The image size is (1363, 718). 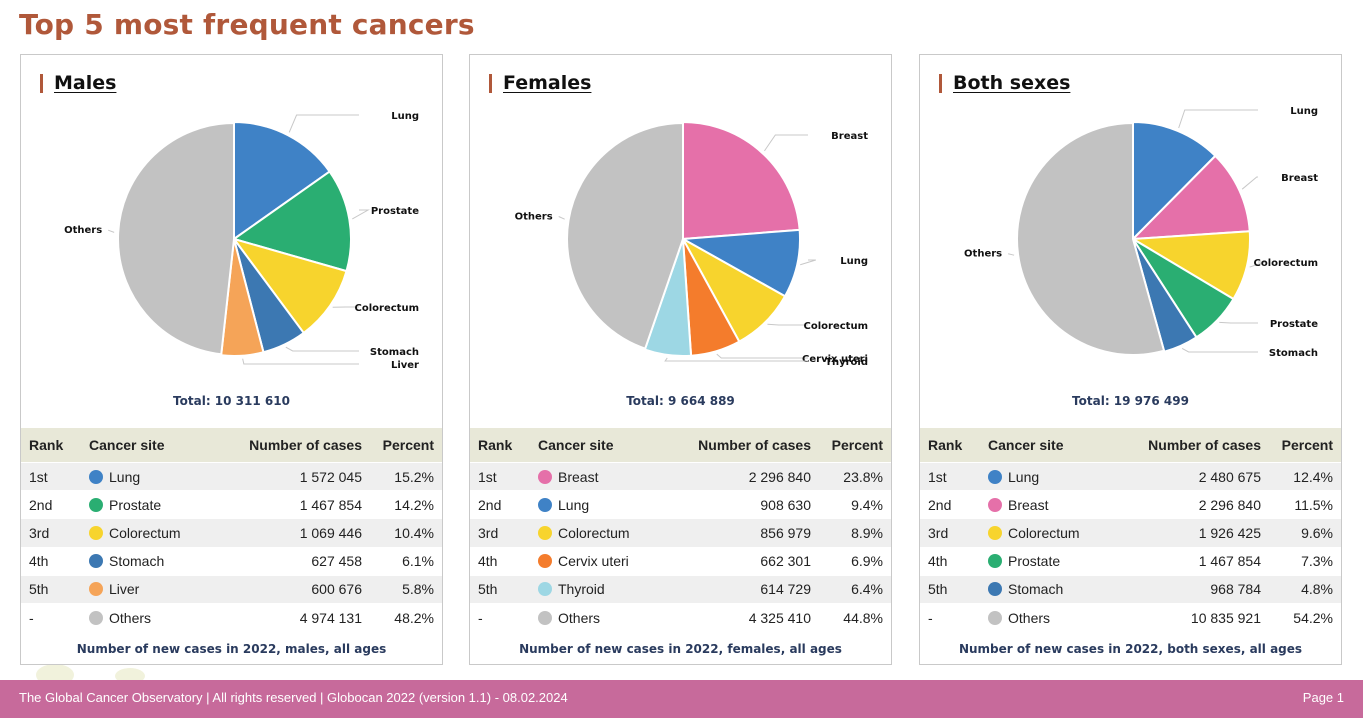 I want to click on header-rank: Rank, so click(x=954, y=445).